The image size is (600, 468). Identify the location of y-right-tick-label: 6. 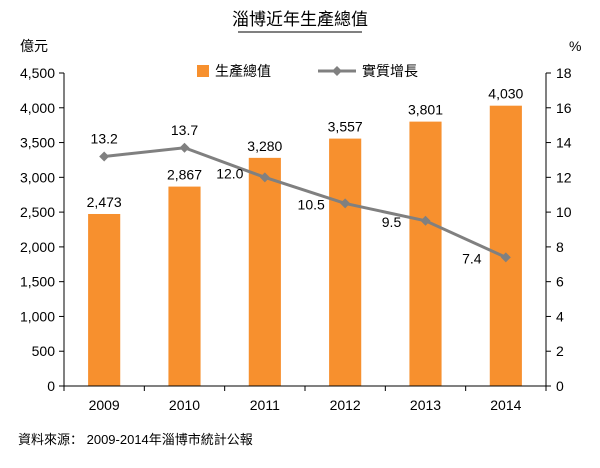
(560, 282).